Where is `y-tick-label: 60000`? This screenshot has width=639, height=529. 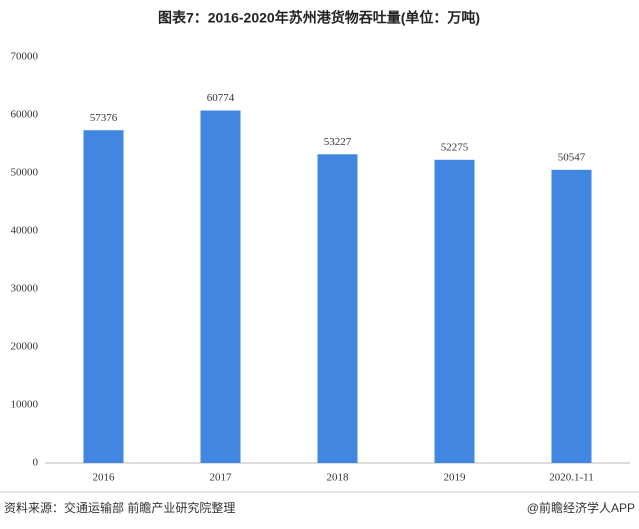 y-tick-label: 60000 is located at coordinates (25, 115).